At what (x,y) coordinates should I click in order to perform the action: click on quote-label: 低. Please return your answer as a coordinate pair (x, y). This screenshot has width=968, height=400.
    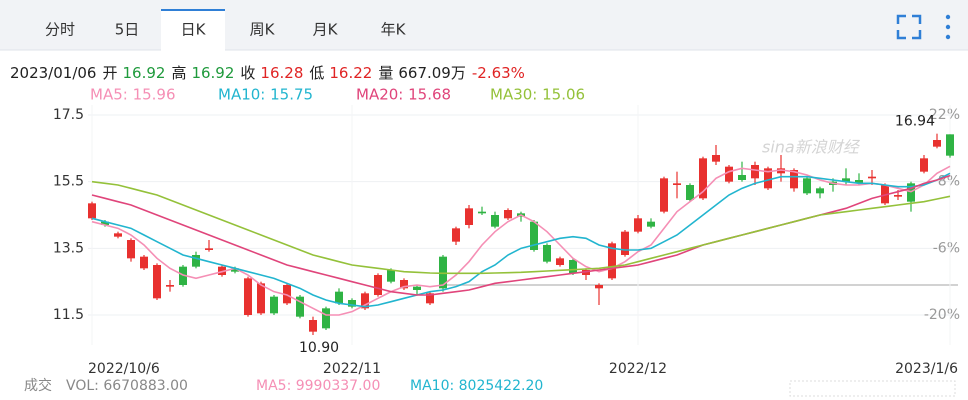
    Looking at the image, I should click on (316, 73).